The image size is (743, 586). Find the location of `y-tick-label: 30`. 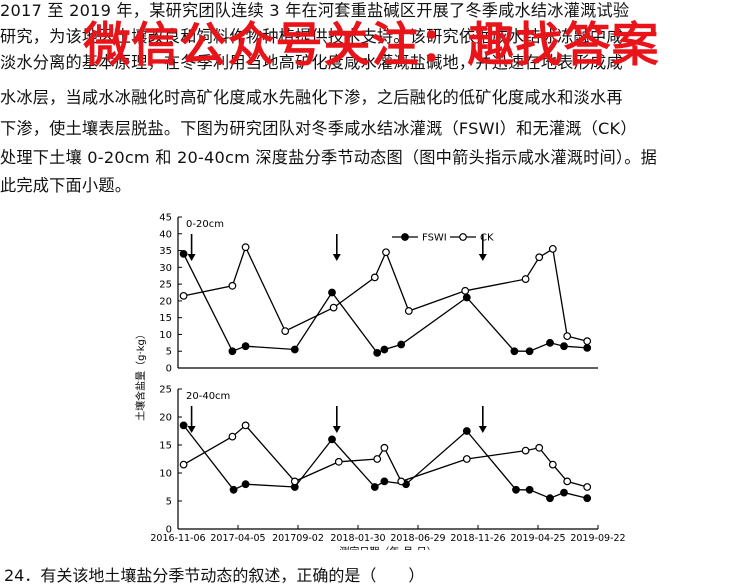

y-tick-label: 30 is located at coordinates (165, 268).